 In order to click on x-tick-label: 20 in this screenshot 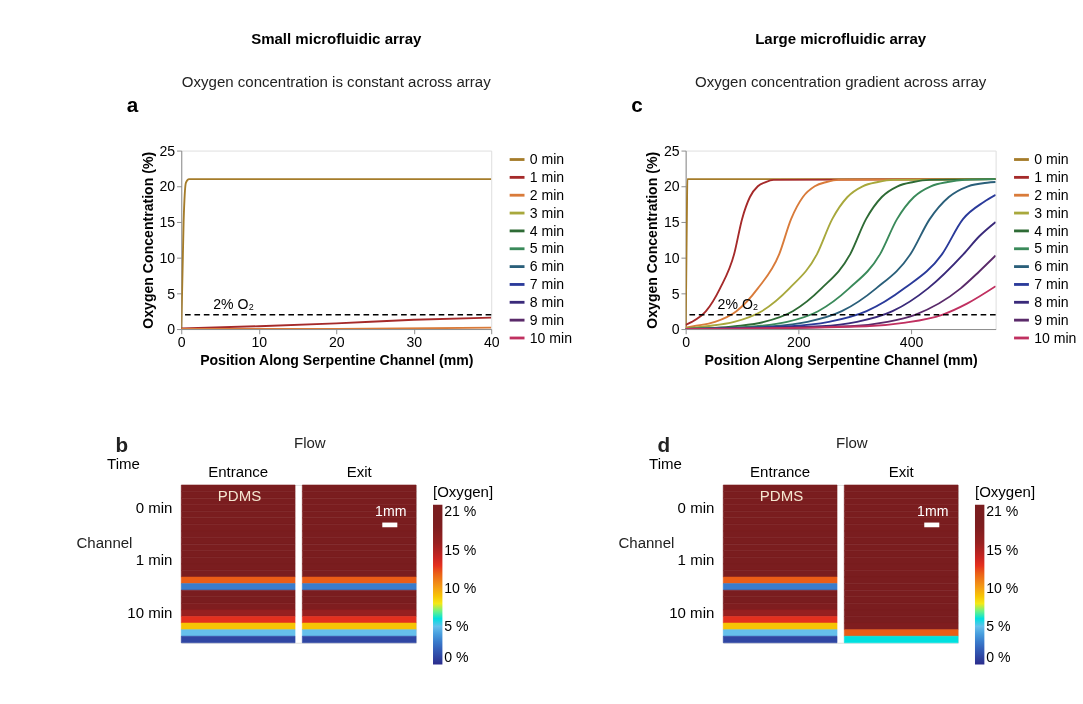, I will do `click(336, 342)`.